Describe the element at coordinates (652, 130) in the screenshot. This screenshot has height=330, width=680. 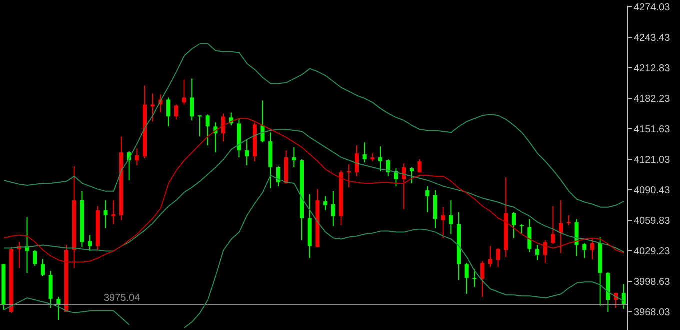
I see `y-tick-label: 4151.63` at that location.